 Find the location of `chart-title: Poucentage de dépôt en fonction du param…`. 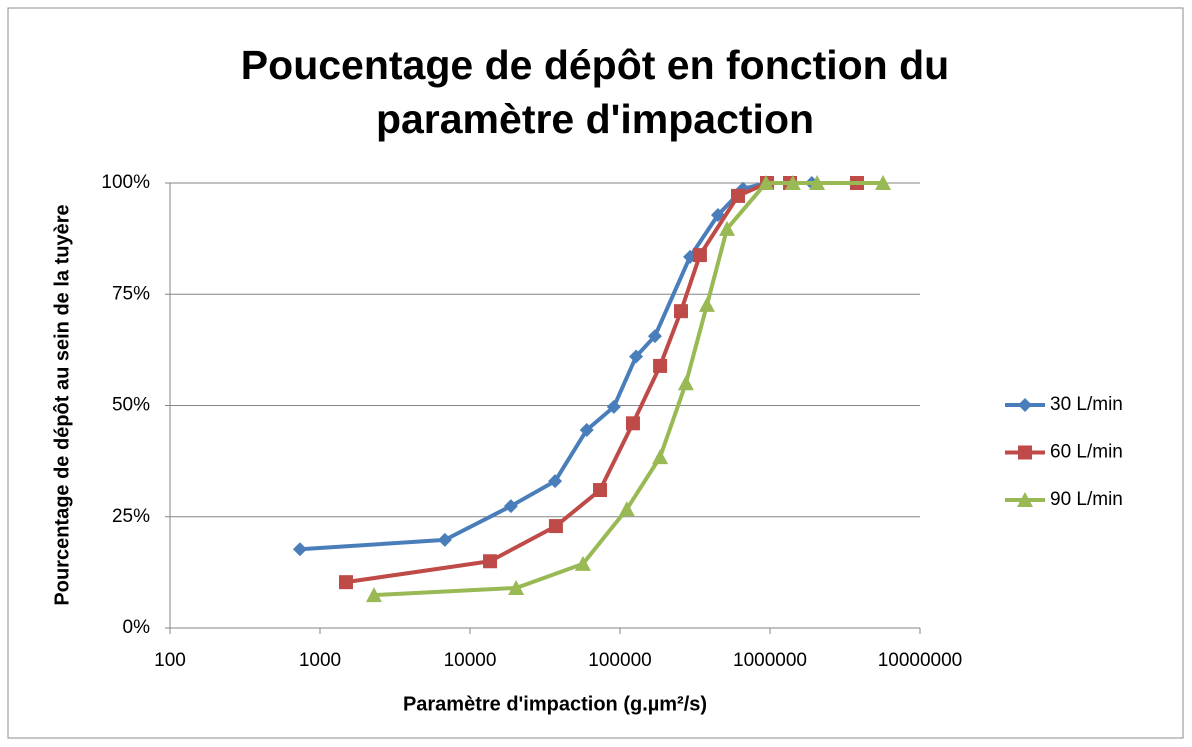

chart-title: Poucentage de dépôt en fonction du param… is located at coordinates (595, 92).